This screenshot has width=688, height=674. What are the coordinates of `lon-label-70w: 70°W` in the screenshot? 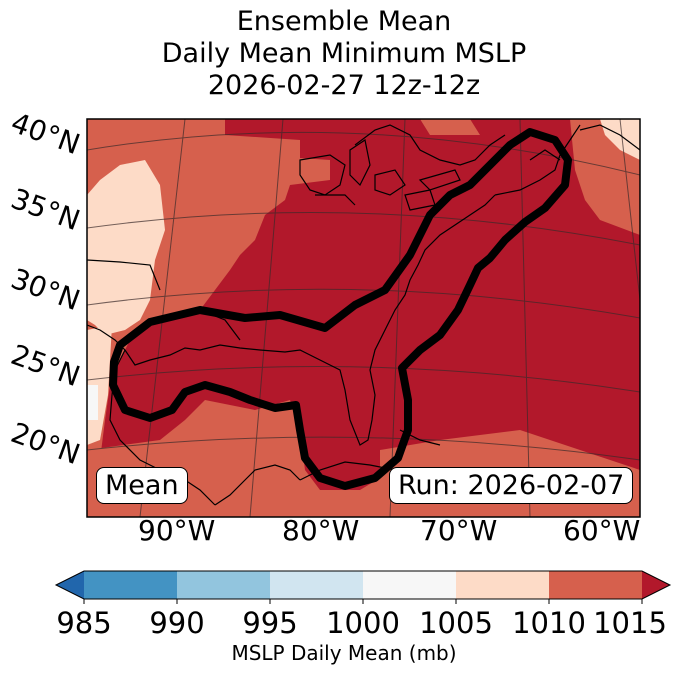 It's located at (459, 530).